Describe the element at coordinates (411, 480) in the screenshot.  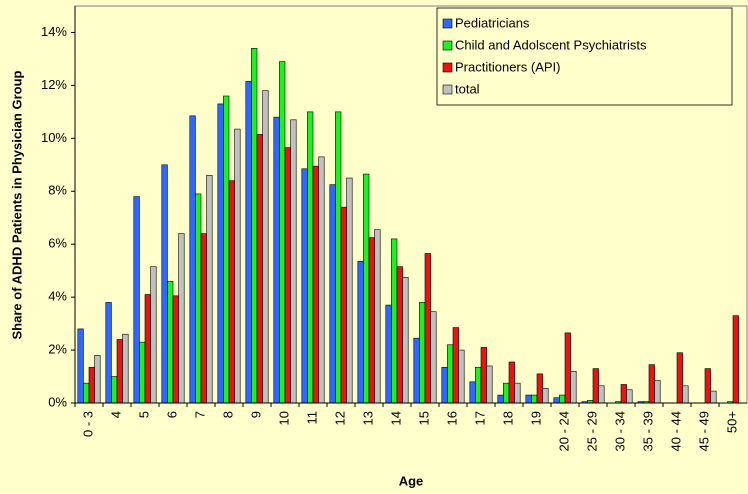
I see `x-axis-label: Age` at that location.